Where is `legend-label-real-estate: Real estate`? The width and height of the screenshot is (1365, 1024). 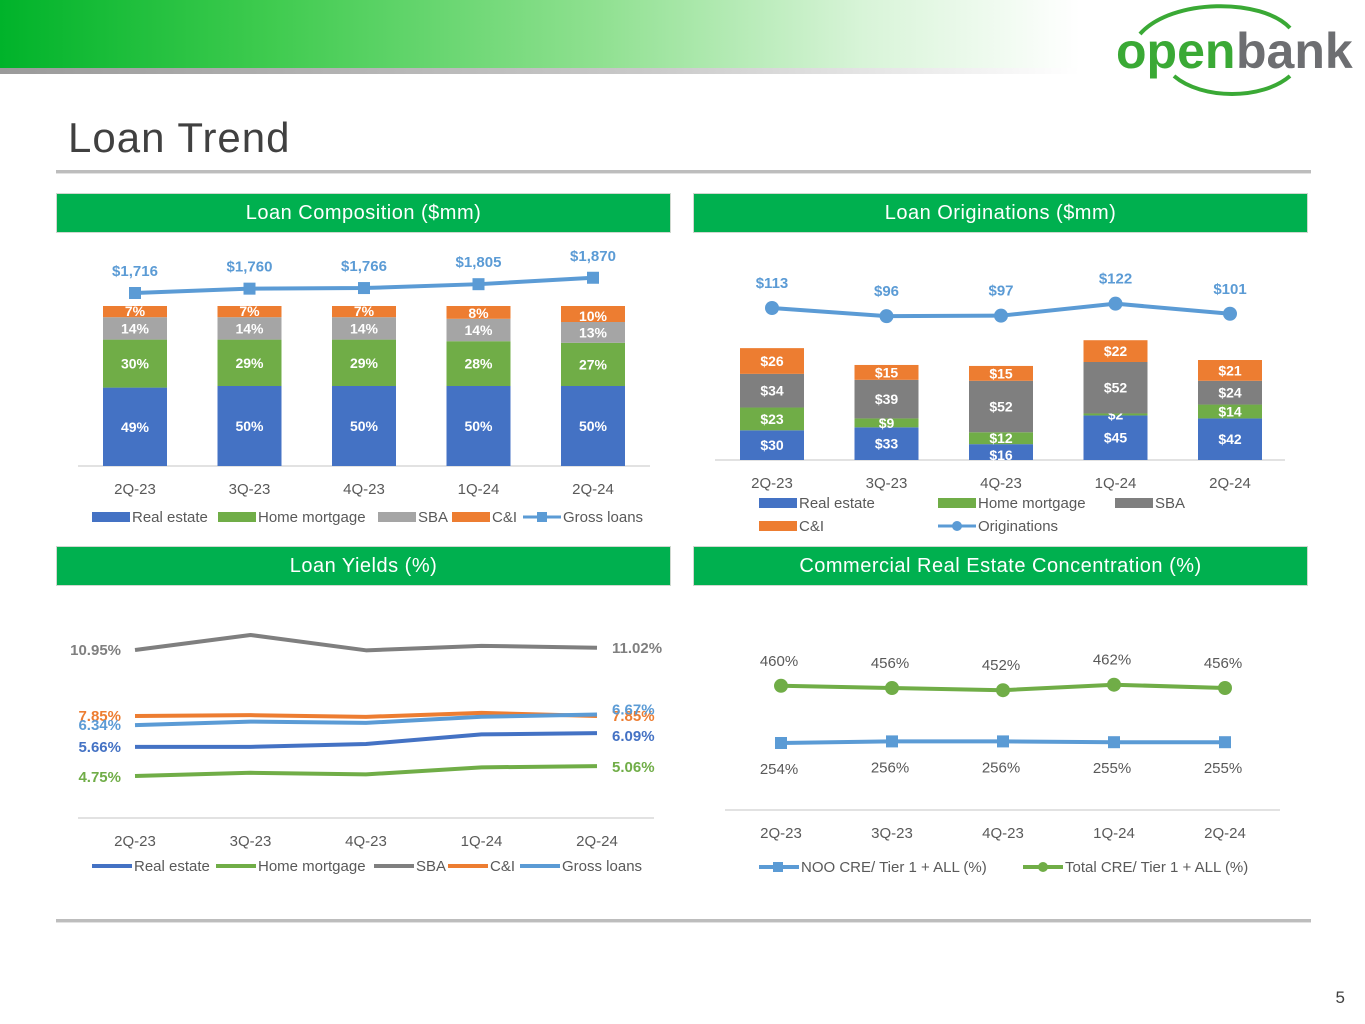
legend-label-real-estate: Real estate is located at coordinates (837, 503).